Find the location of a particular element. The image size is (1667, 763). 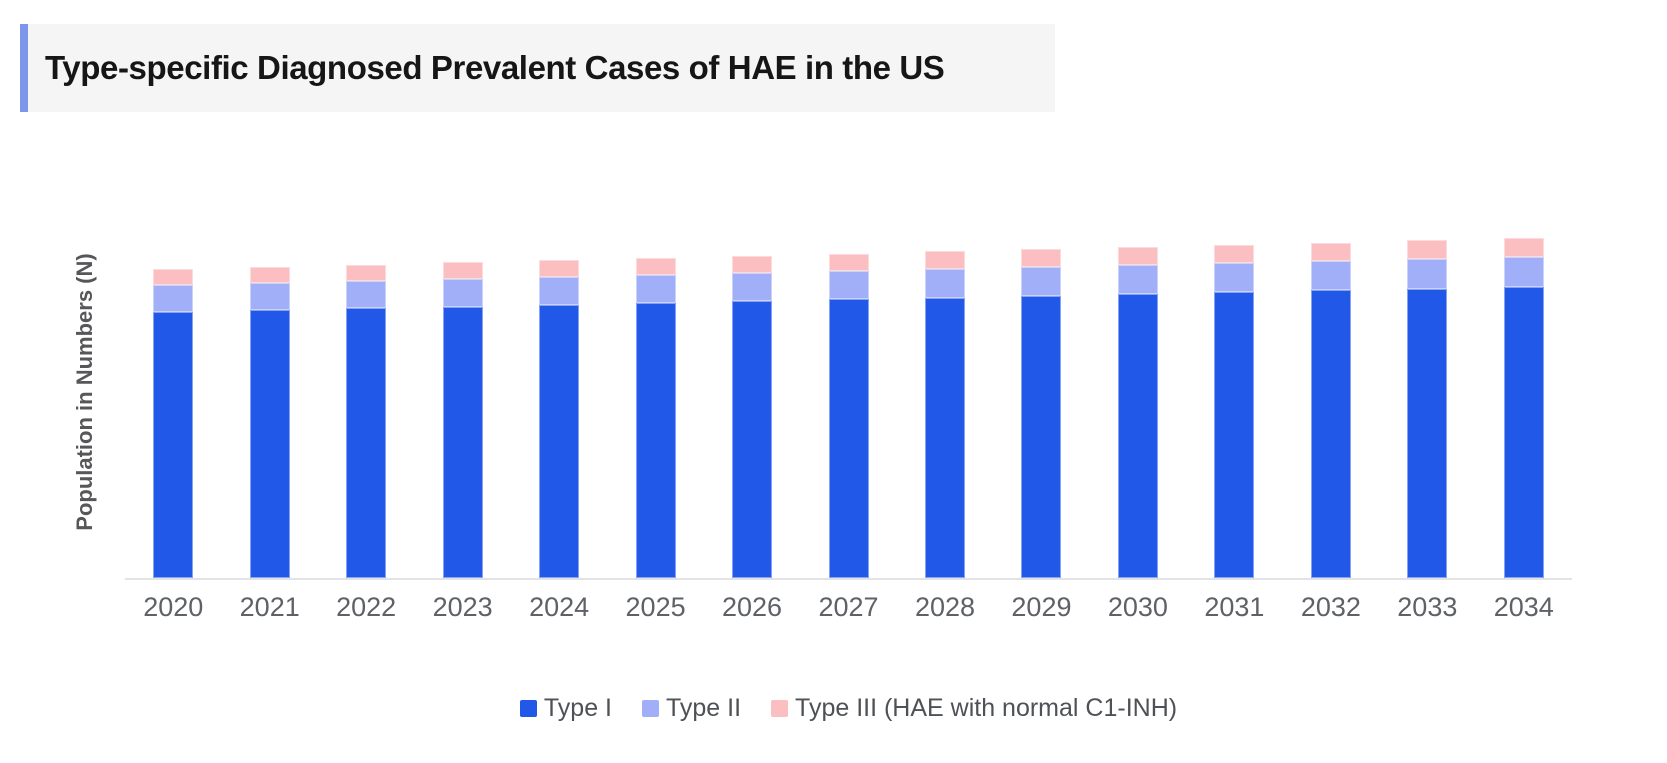

stacked-bar-2031 is located at coordinates (1234, 411).